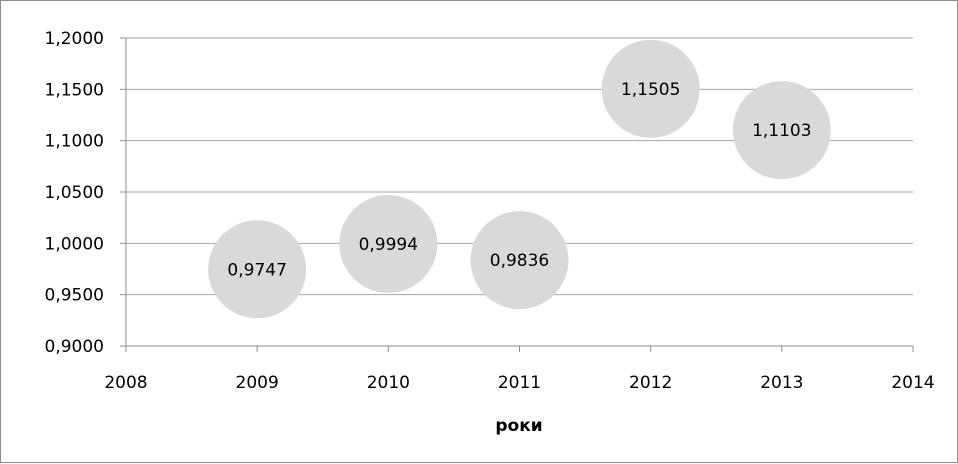  What do you see at coordinates (74, 90) in the screenshot?
I see `y-tick-label: 1,1500` at bounding box center [74, 90].